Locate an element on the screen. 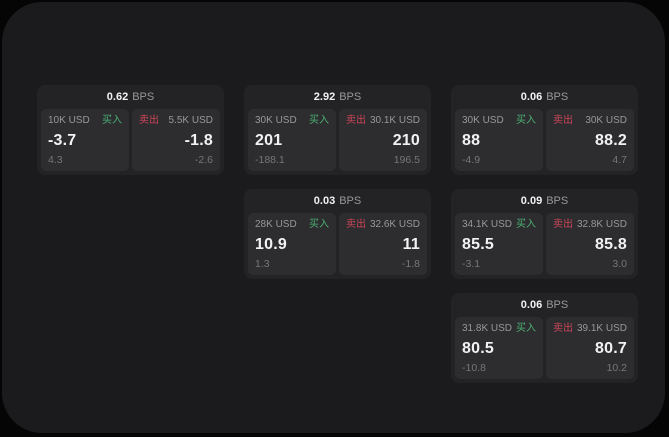 The image size is (669, 437). spread-header: 0.09 BPS is located at coordinates (544, 201).